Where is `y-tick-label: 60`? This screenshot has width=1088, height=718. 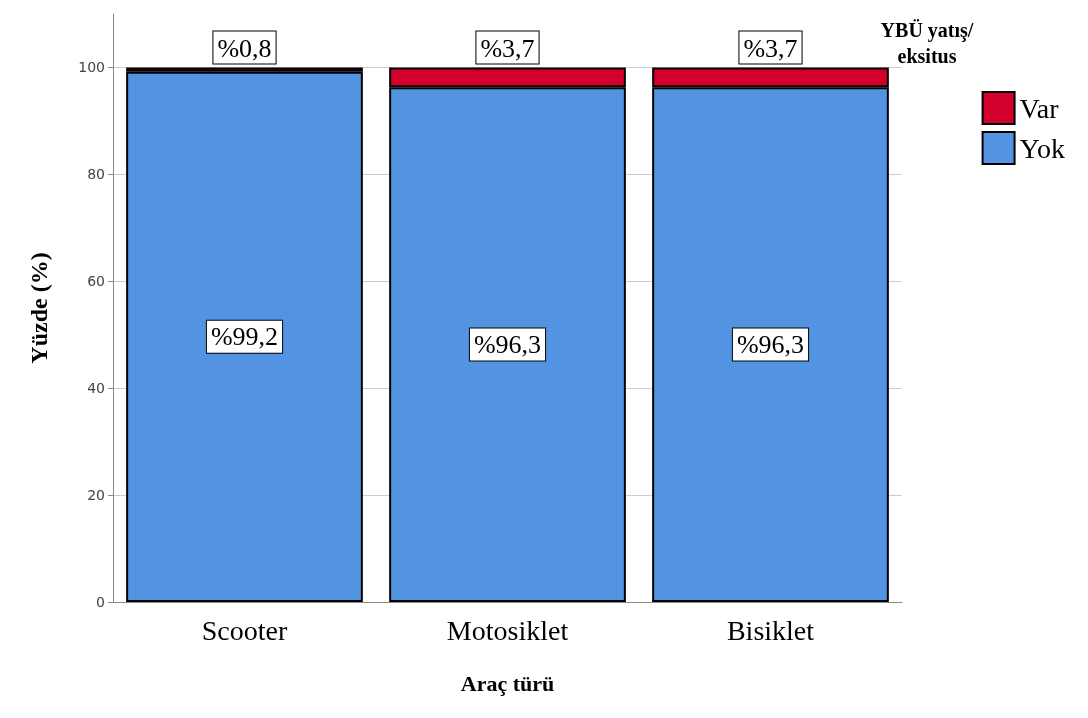
y-tick-label: 60 is located at coordinates (96, 281).